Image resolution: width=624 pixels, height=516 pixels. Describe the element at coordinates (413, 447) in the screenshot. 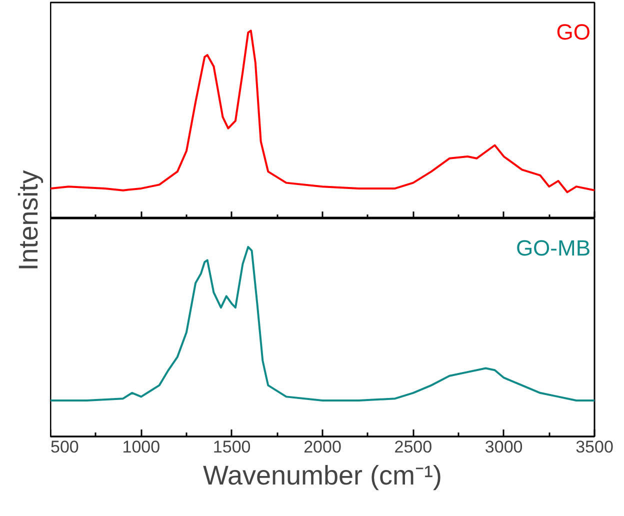

I see `x-tick-label: 2500` at that location.